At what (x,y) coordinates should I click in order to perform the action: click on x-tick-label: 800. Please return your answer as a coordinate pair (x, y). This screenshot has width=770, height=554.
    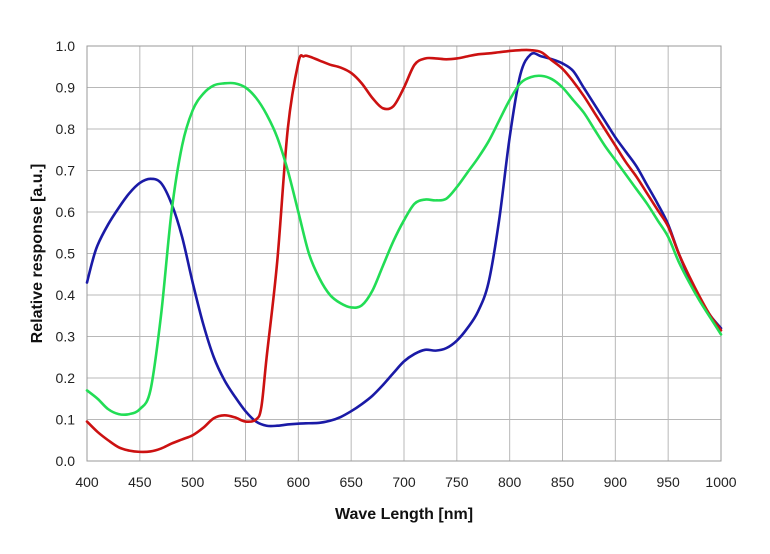
    Looking at the image, I should click on (510, 482).